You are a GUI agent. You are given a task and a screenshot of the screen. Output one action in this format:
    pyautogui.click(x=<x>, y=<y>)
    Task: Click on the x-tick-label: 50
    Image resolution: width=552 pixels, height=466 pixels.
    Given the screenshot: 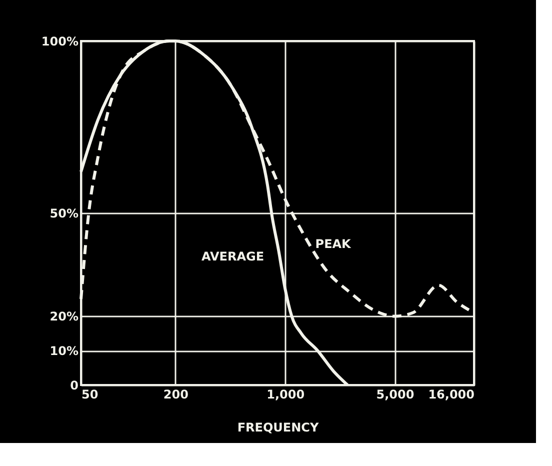 What is the action you would take?
    pyautogui.click(x=90, y=395)
    